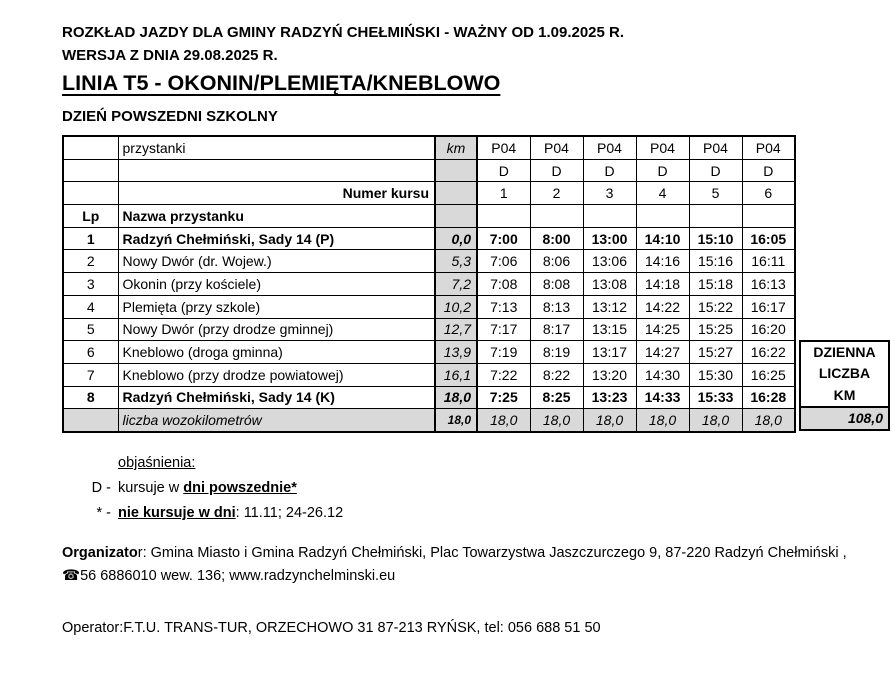 The height and width of the screenshot is (683, 895). I want to click on col-header-nazwa: Nazwa przystanku, so click(276, 216).